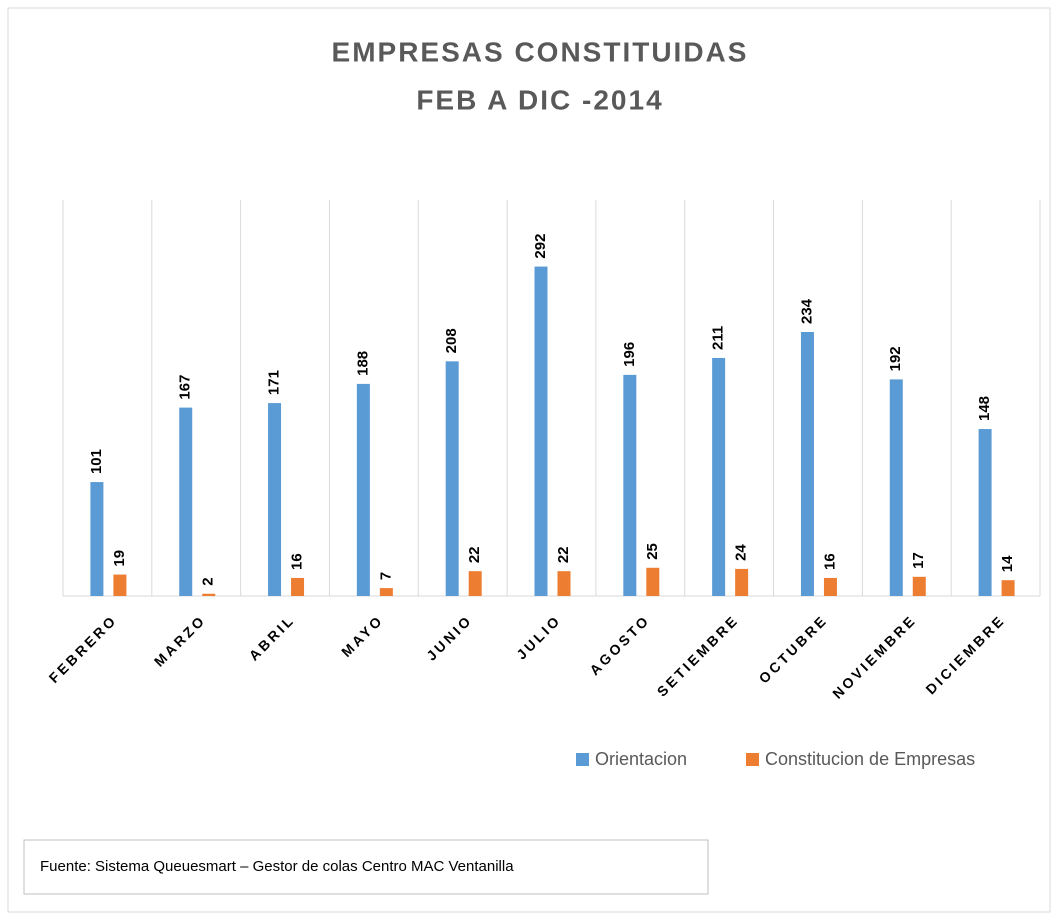 This screenshot has height=920, width=1058. Describe the element at coordinates (870, 759) in the screenshot. I see `legend-label: Constitucion de Empresas` at that location.